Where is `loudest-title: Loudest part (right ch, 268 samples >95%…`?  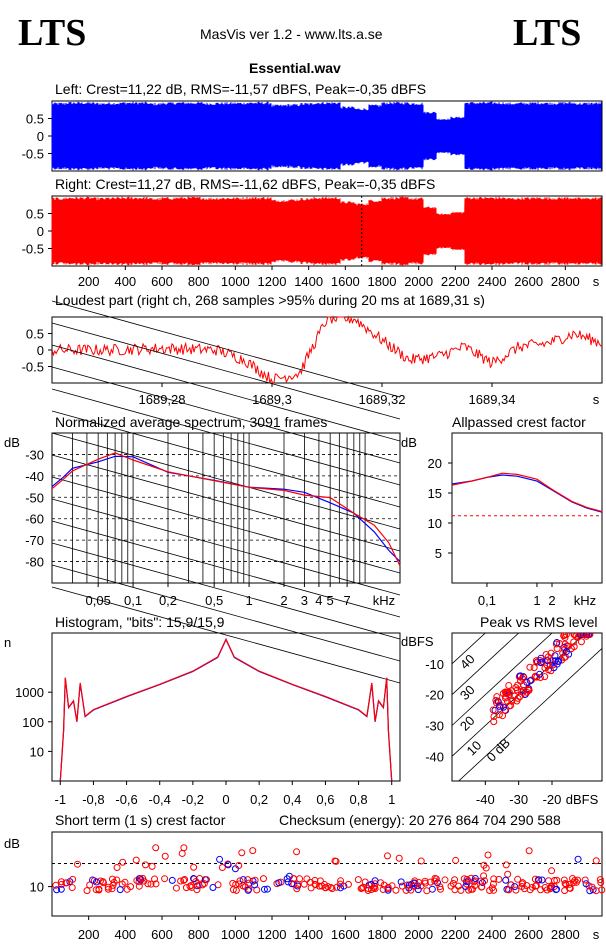 loudest-title: Loudest part (right ch, 268 samples >95%… is located at coordinates (270, 300).